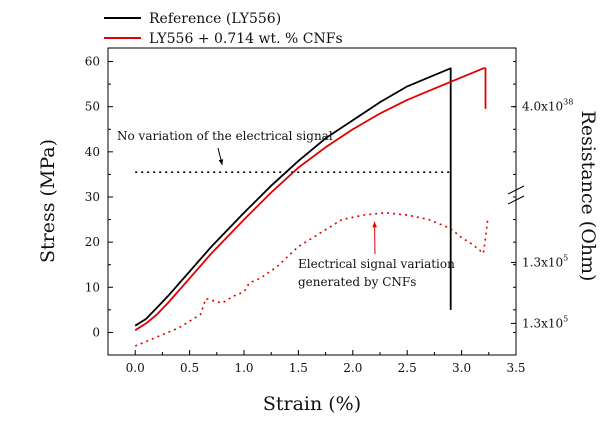 The image size is (600, 425). I want to click on right-axis-break, so click(516, 195).